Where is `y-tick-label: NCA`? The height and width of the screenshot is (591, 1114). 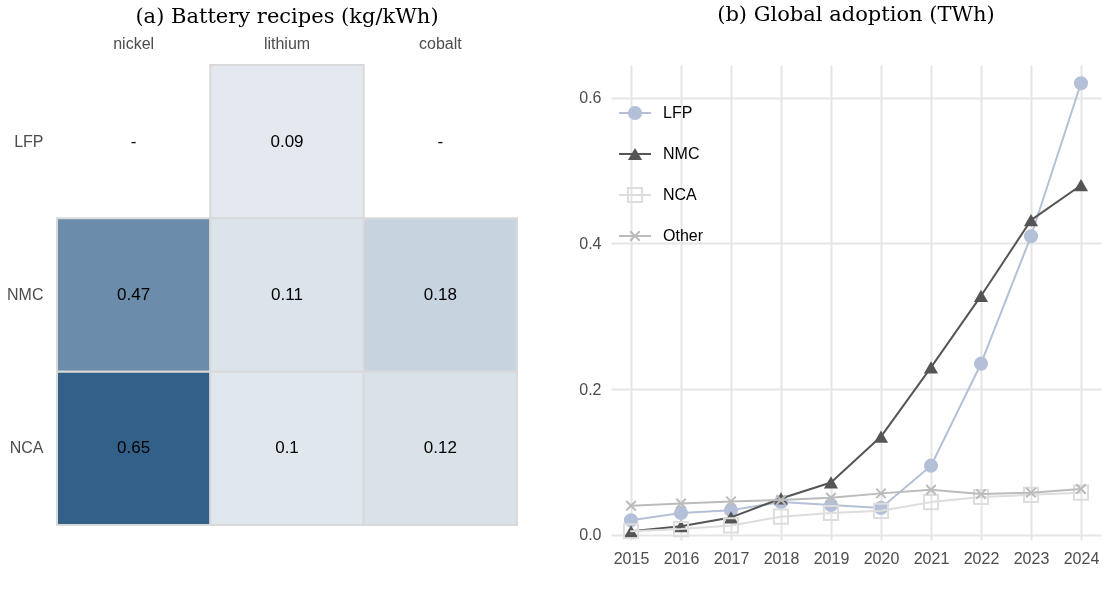 y-tick-label: NCA is located at coordinates (26, 448).